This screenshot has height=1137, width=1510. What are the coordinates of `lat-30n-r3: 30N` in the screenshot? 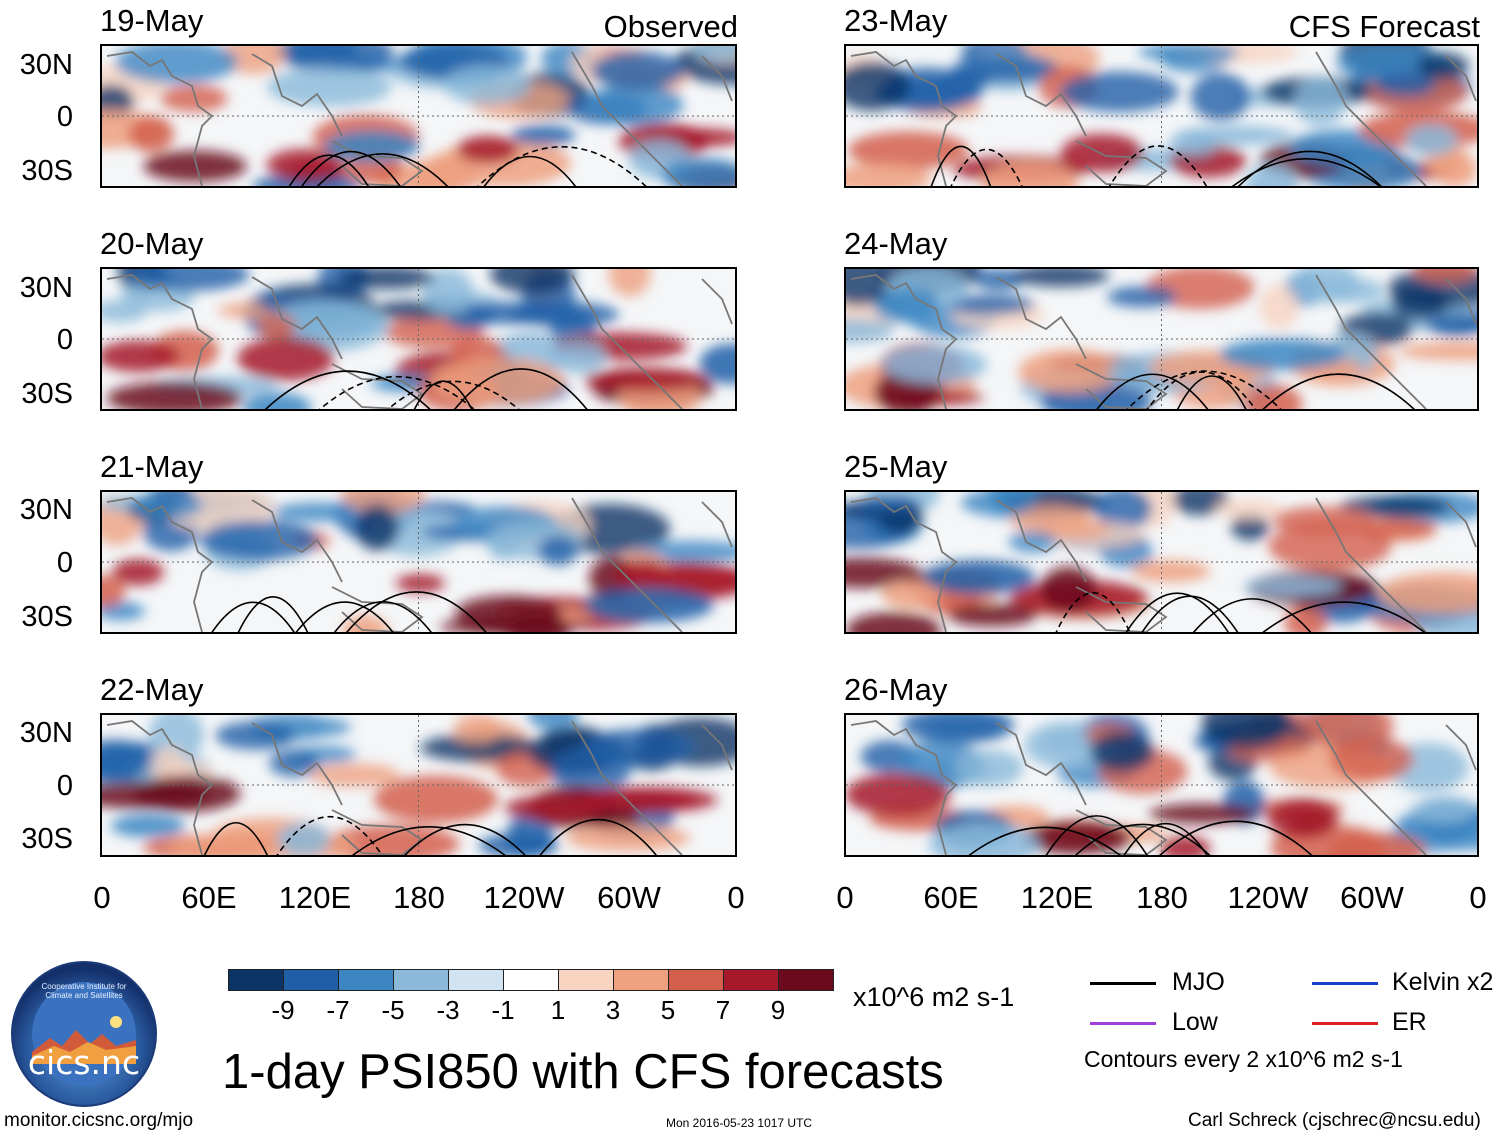 It's located at (46, 510).